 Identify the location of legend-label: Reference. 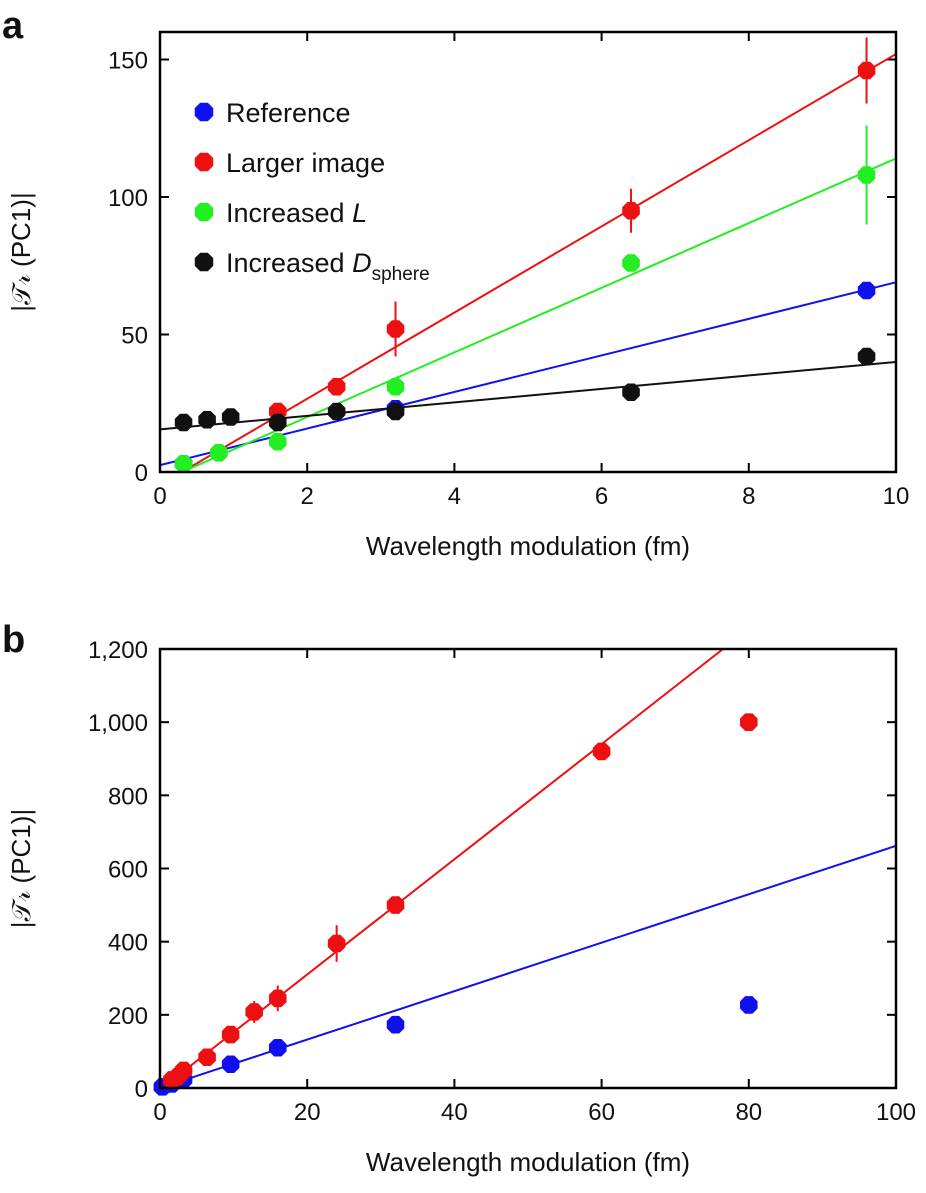
(288, 113).